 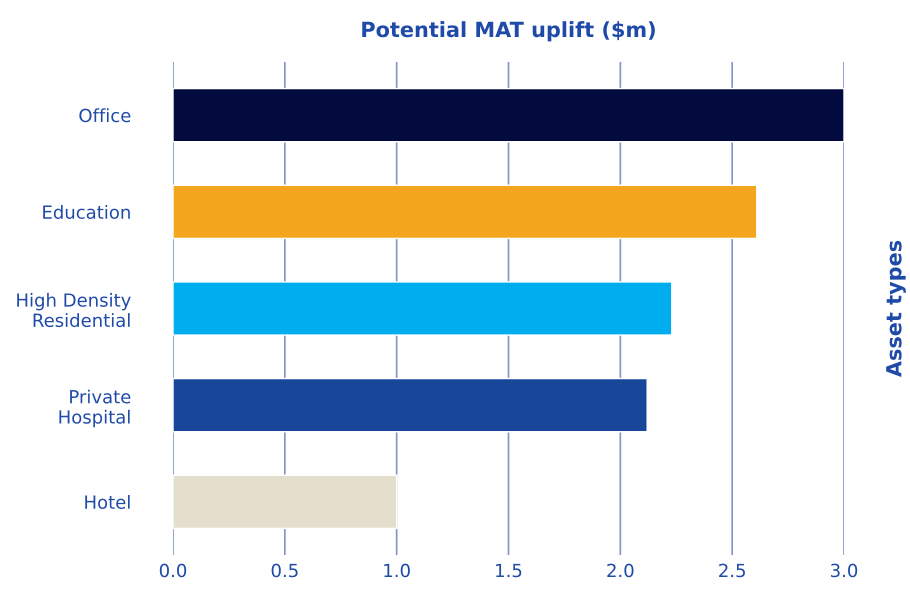 What do you see at coordinates (86, 211) in the screenshot?
I see `y-tick-label: Education` at bounding box center [86, 211].